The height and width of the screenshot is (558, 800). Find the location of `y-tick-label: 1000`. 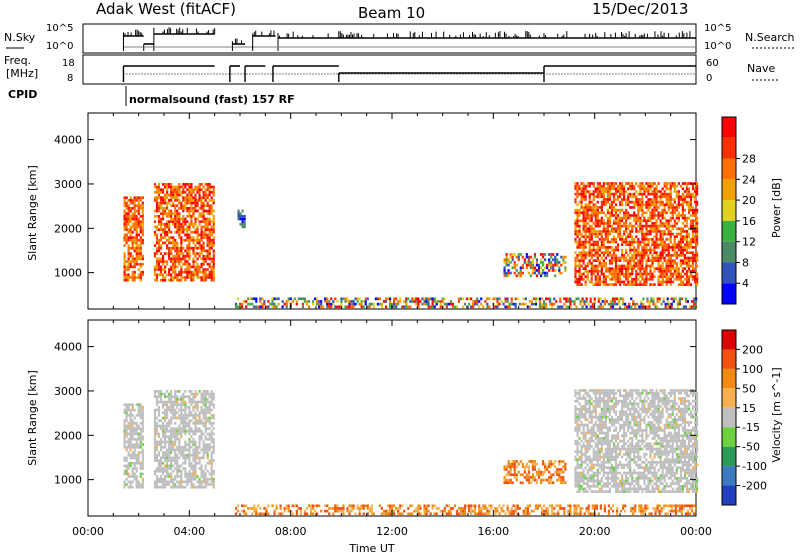

y-tick-label: 1000 is located at coordinates (68, 273).